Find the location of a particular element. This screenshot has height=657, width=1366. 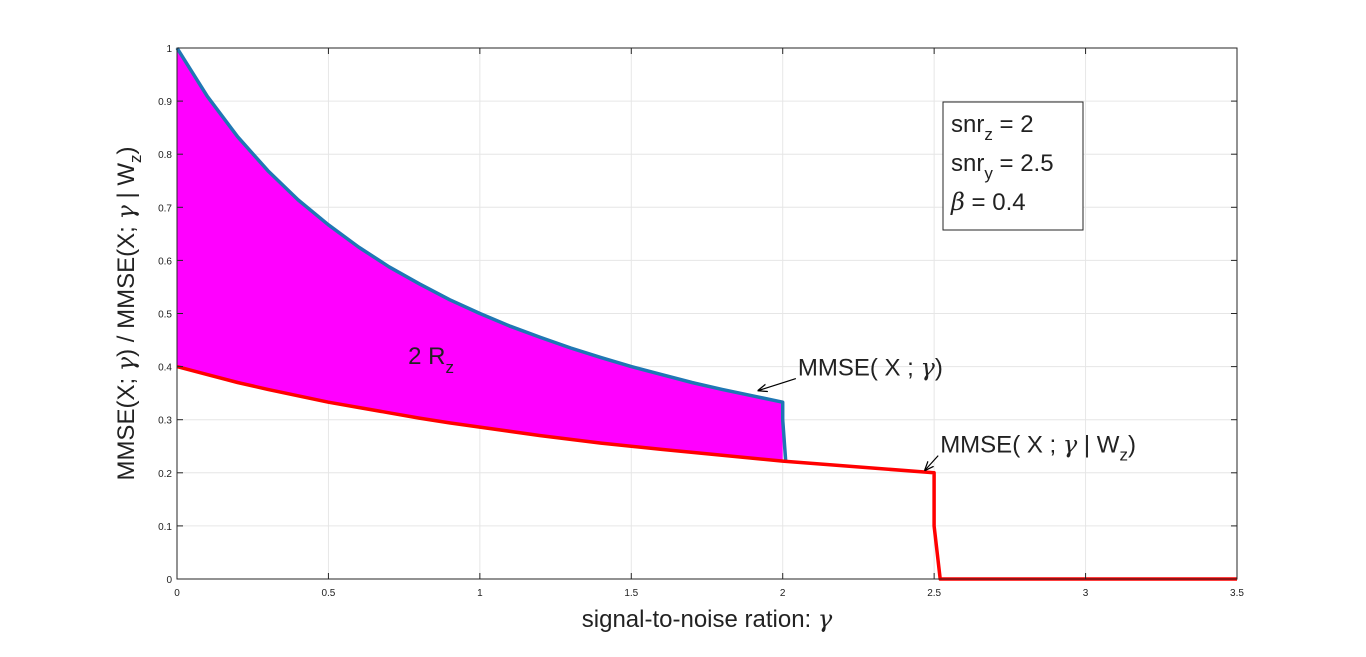

y-tick-label: 0.9 is located at coordinates (165, 102).